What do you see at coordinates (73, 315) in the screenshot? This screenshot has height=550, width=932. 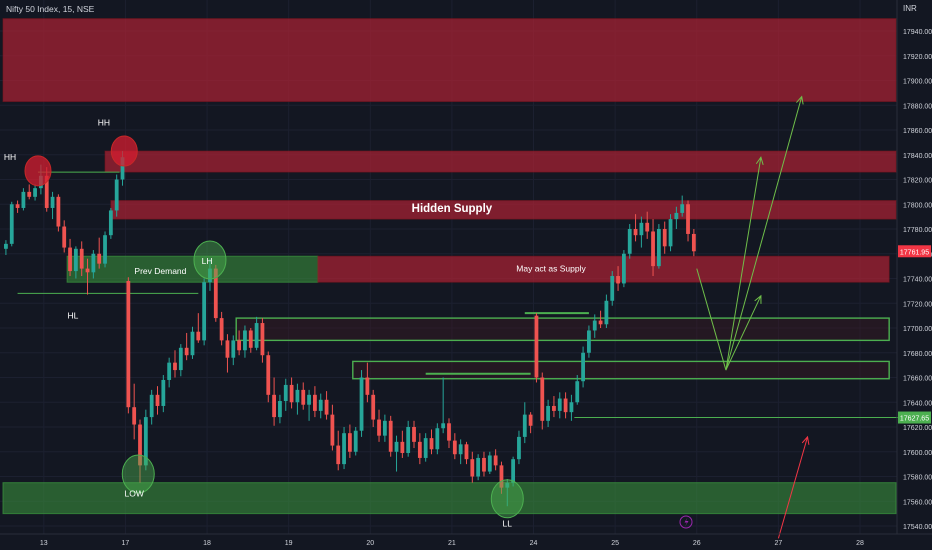 I see `annotation-label: HL` at bounding box center [73, 315].